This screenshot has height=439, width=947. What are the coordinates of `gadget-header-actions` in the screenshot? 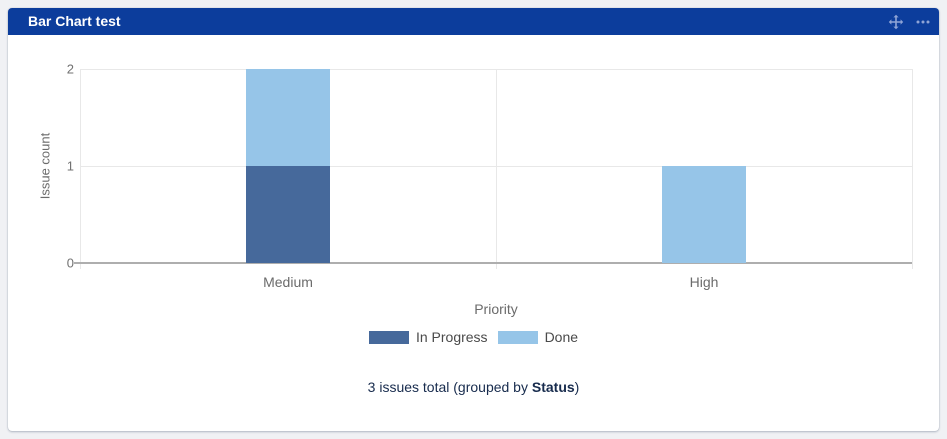 It's located at (909, 22).